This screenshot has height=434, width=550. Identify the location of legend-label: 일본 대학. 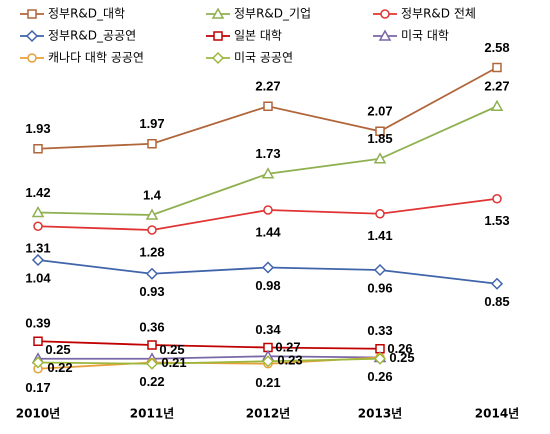
(258, 36).